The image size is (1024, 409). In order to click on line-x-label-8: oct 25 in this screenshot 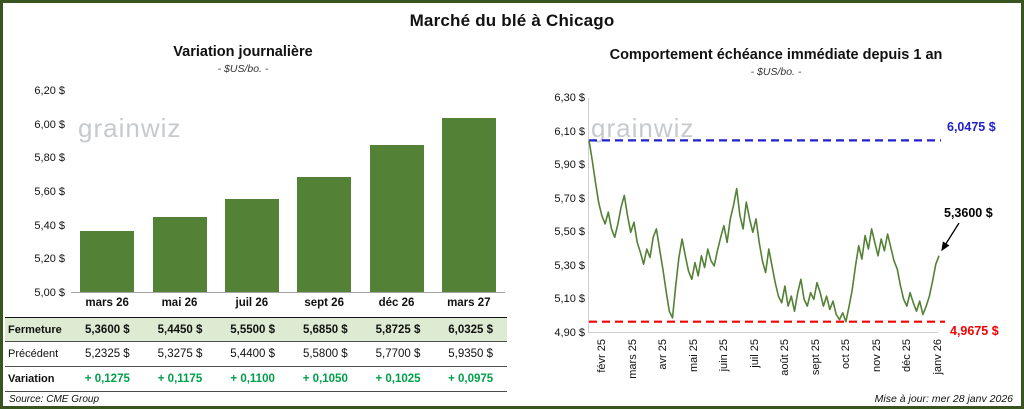, I will do `click(846, 354)`.